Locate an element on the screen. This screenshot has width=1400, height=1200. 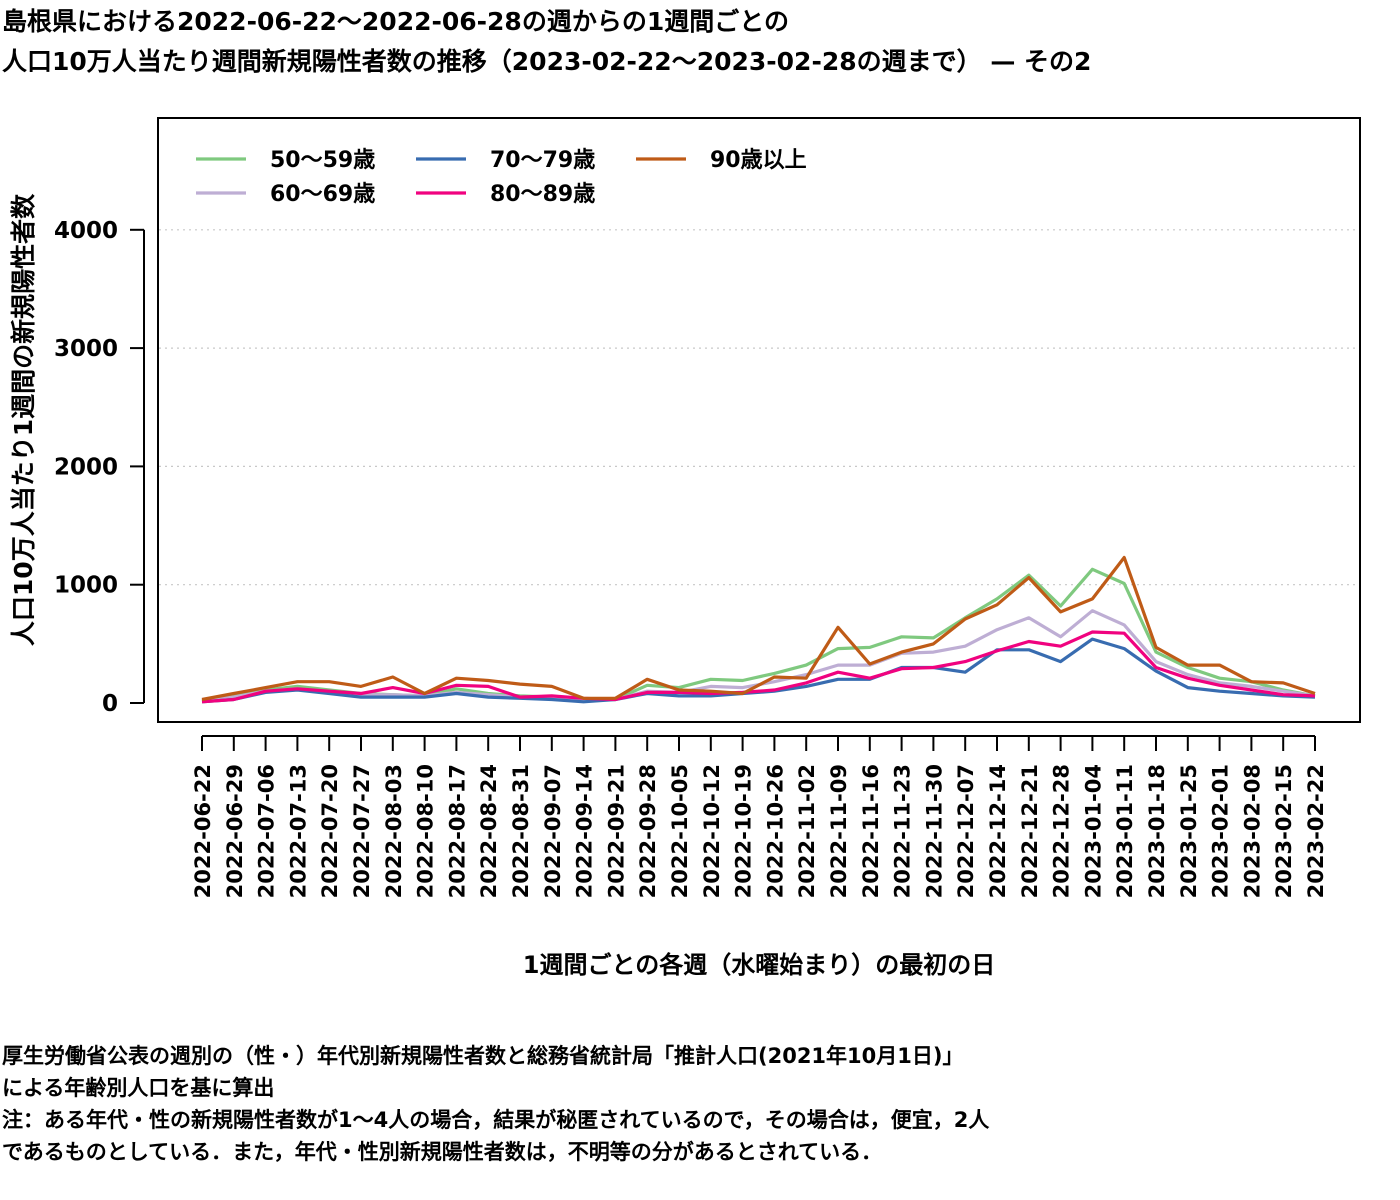
y-tick-label: 4000 is located at coordinates (86, 231).